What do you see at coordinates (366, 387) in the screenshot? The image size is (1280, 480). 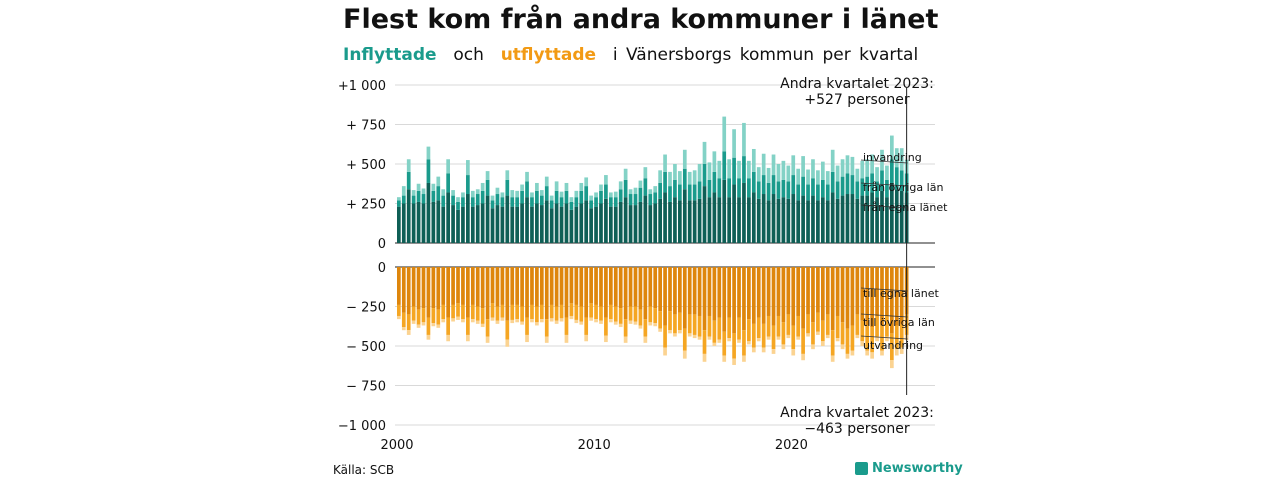 I see `y-tick-label-bottom: − 750` at bounding box center [366, 387].